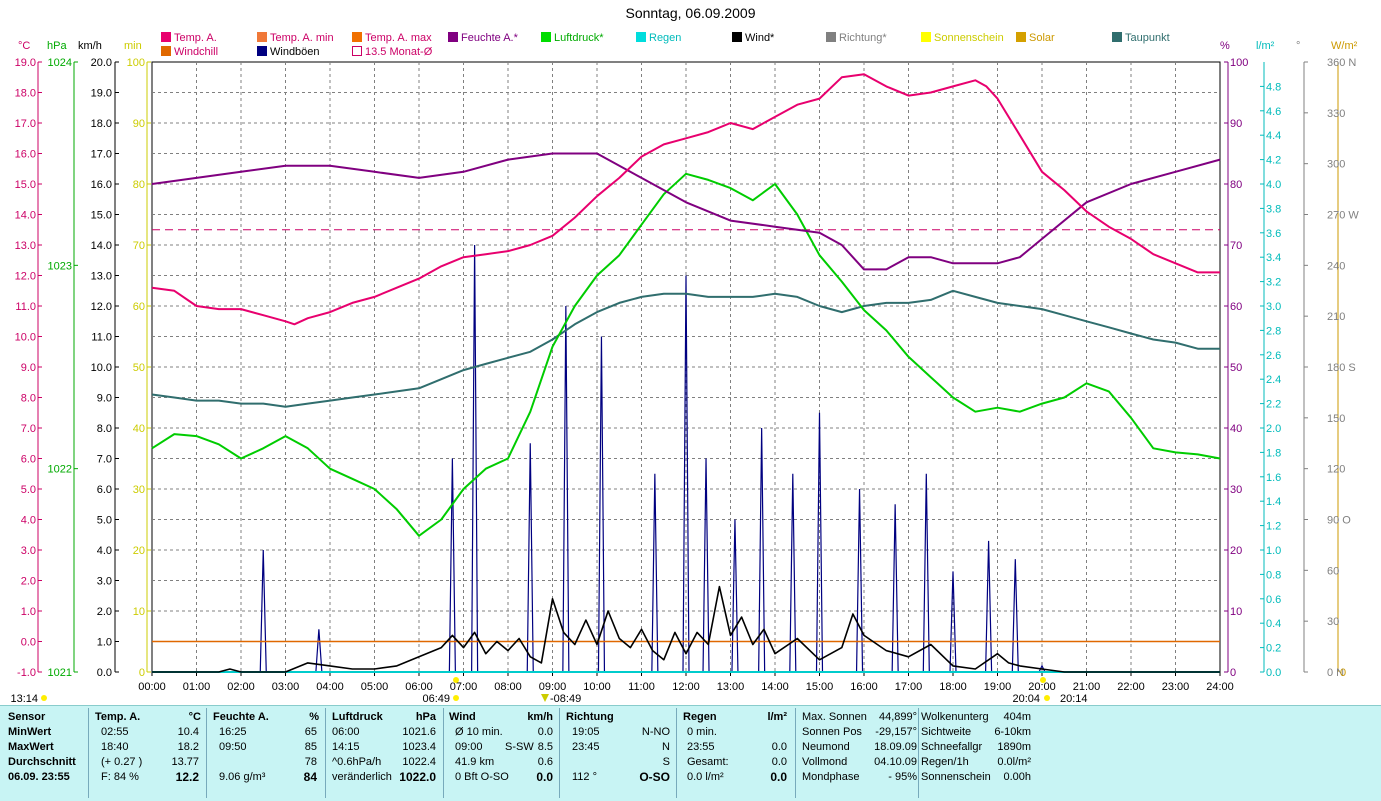 The image size is (1381, 801). What do you see at coordinates (655, 732) in the screenshot?
I see `direction-value: N-NO` at bounding box center [655, 732].